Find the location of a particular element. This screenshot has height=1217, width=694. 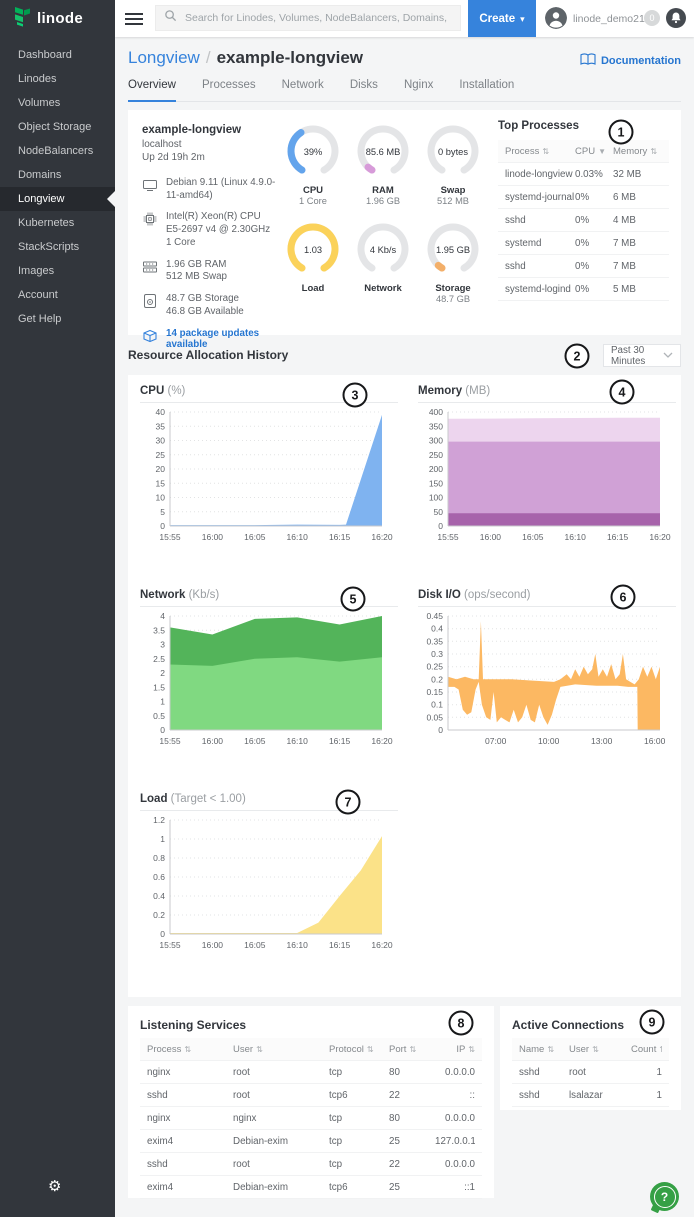

gauge-sublabel: 1 Core is located at coordinates (313, 201).